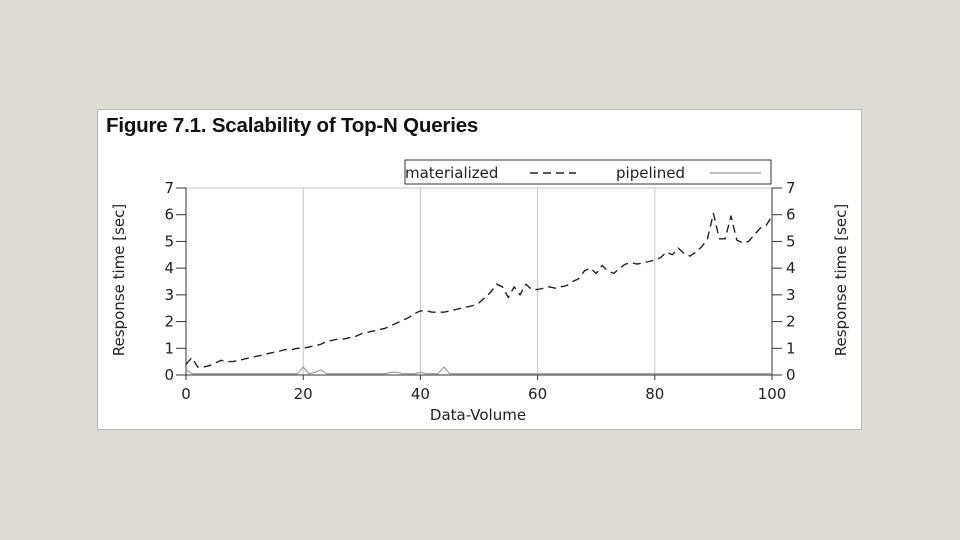  I want to click on y-tick-label-right: 7, so click(791, 188).